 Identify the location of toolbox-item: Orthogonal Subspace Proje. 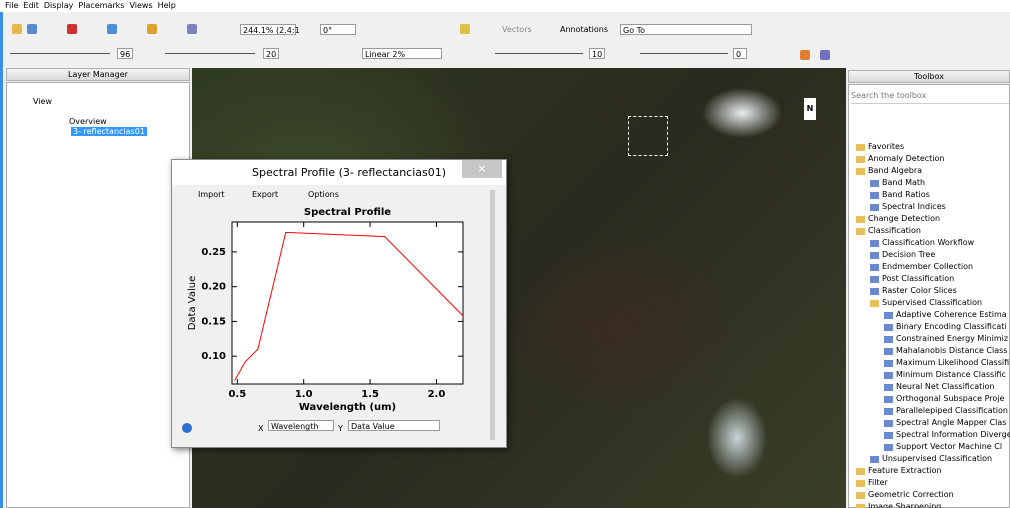
(950, 398).